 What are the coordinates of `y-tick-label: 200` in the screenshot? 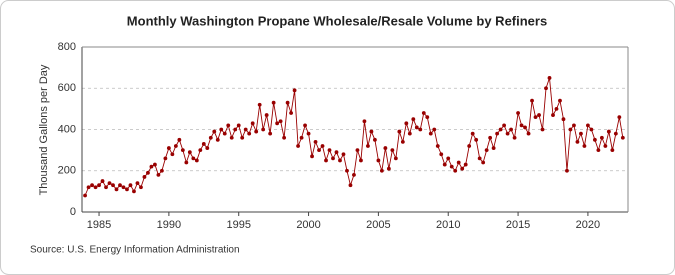 It's located at (67, 171).